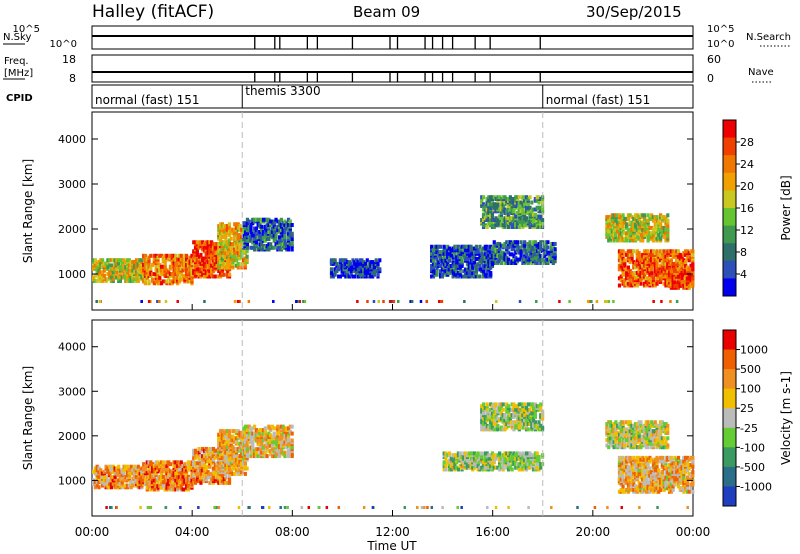 The width and height of the screenshot is (800, 554). Describe the element at coordinates (761, 72) in the screenshot. I see `nave-label: Nave` at that location.